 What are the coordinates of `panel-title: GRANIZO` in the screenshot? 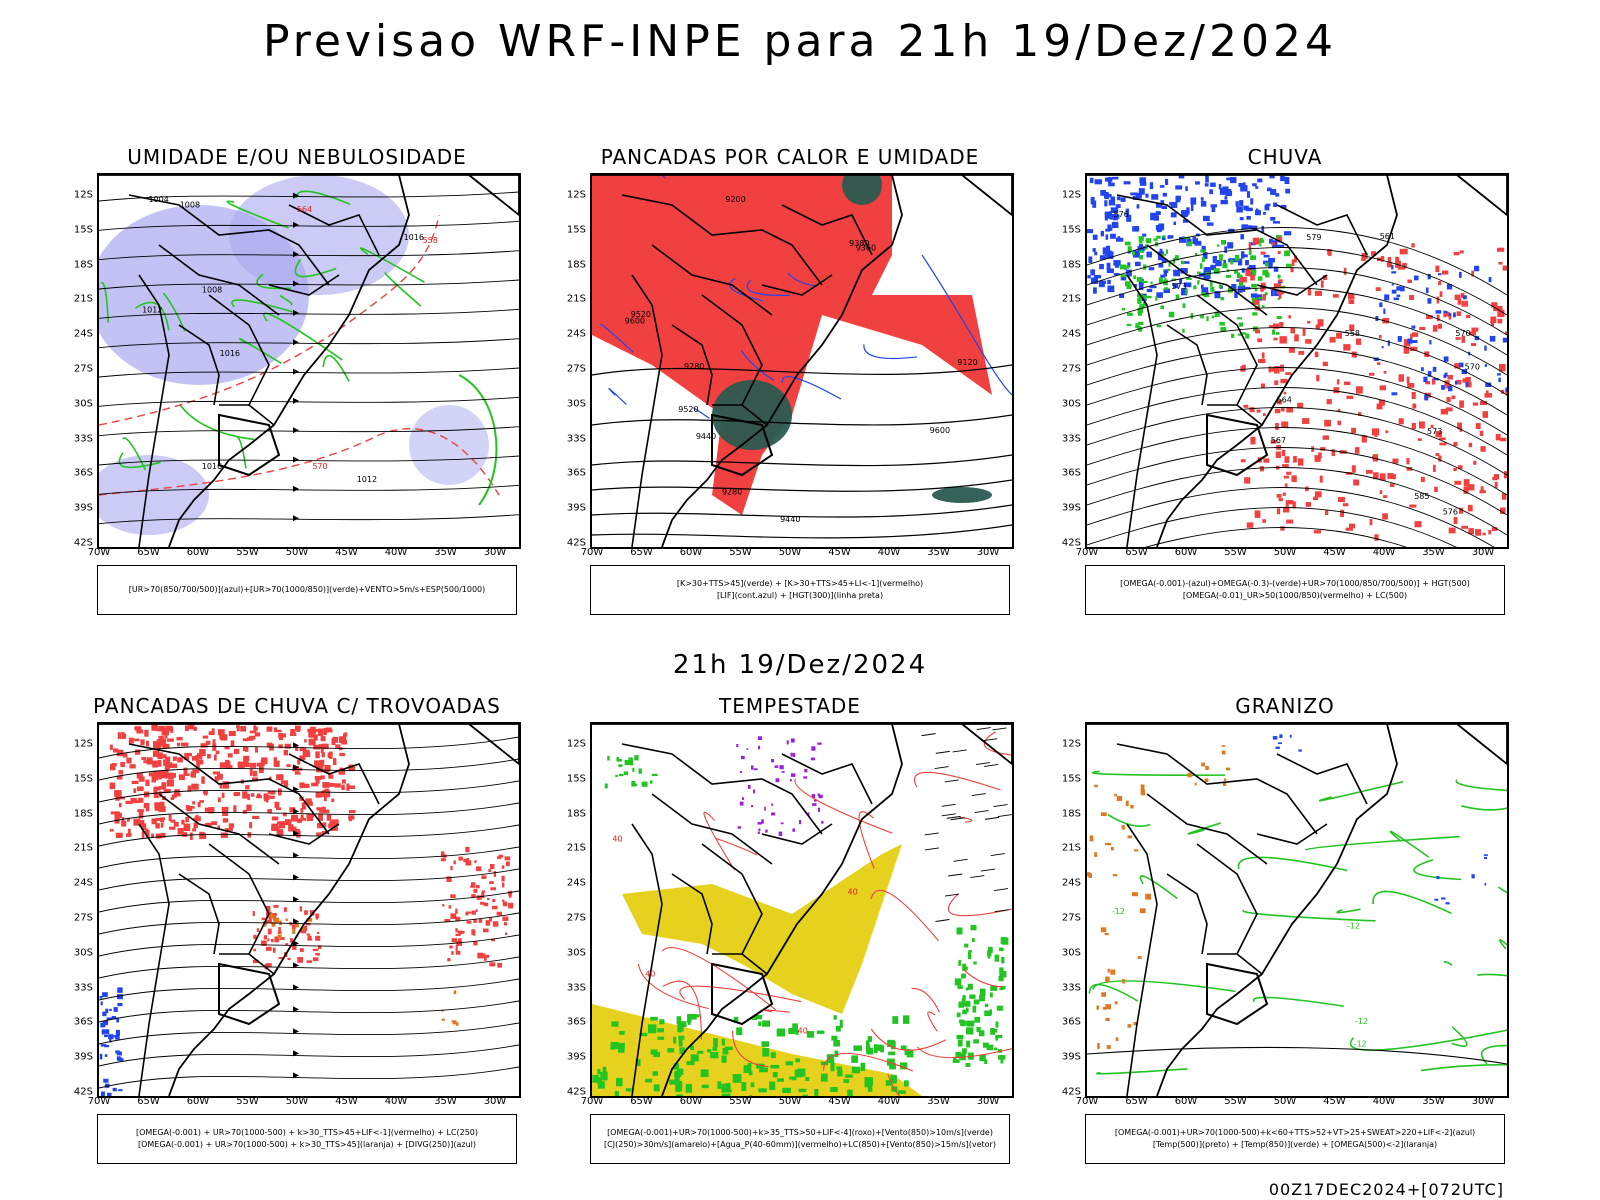 It's located at (1285, 706).